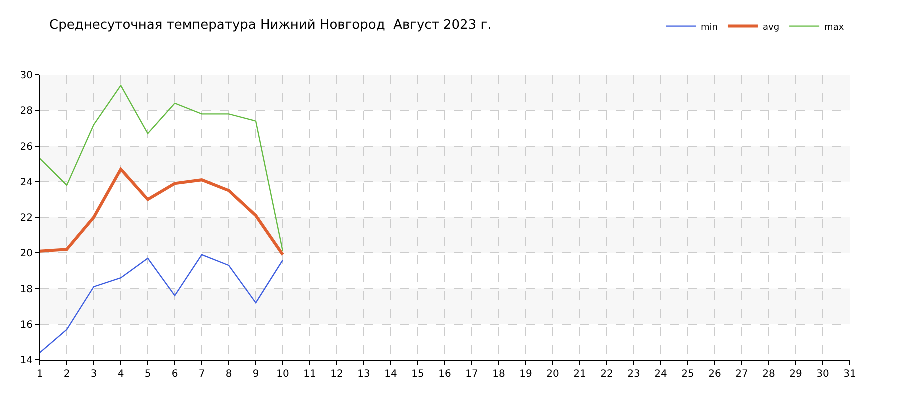  Describe the element at coordinates (661, 374) in the screenshot. I see `x-tick-label: 24` at that location.